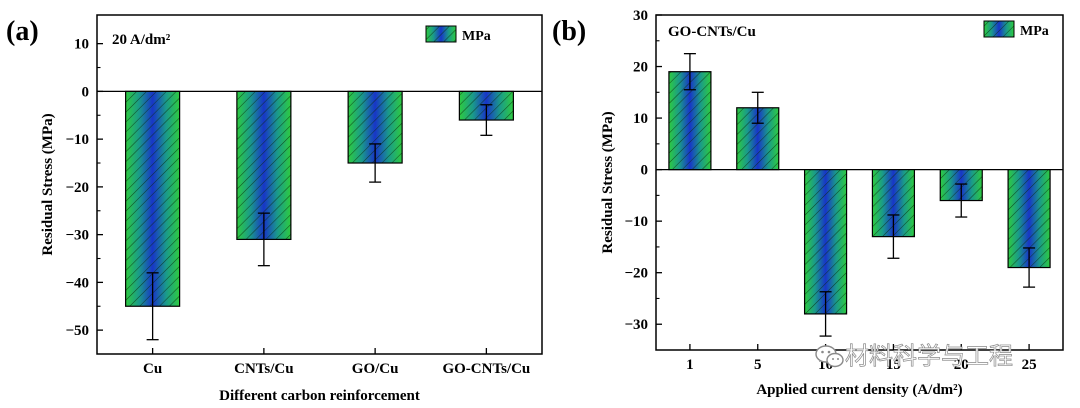 Image resolution: width=1080 pixels, height=408 pixels. Describe the element at coordinates (152, 369) in the screenshot. I see `x-tick-label: Cu` at that location.